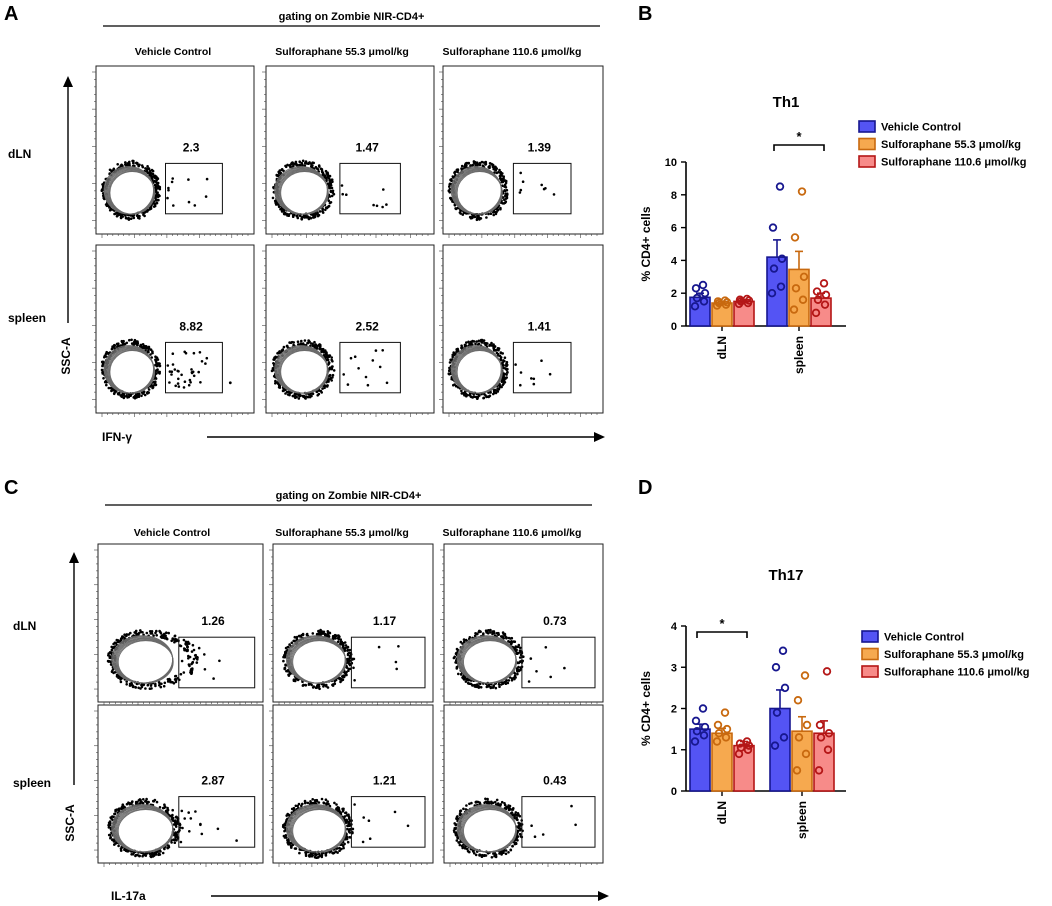 The height and width of the screenshot is (906, 1052). I want to click on y-tick-label: 0, so click(674, 792).